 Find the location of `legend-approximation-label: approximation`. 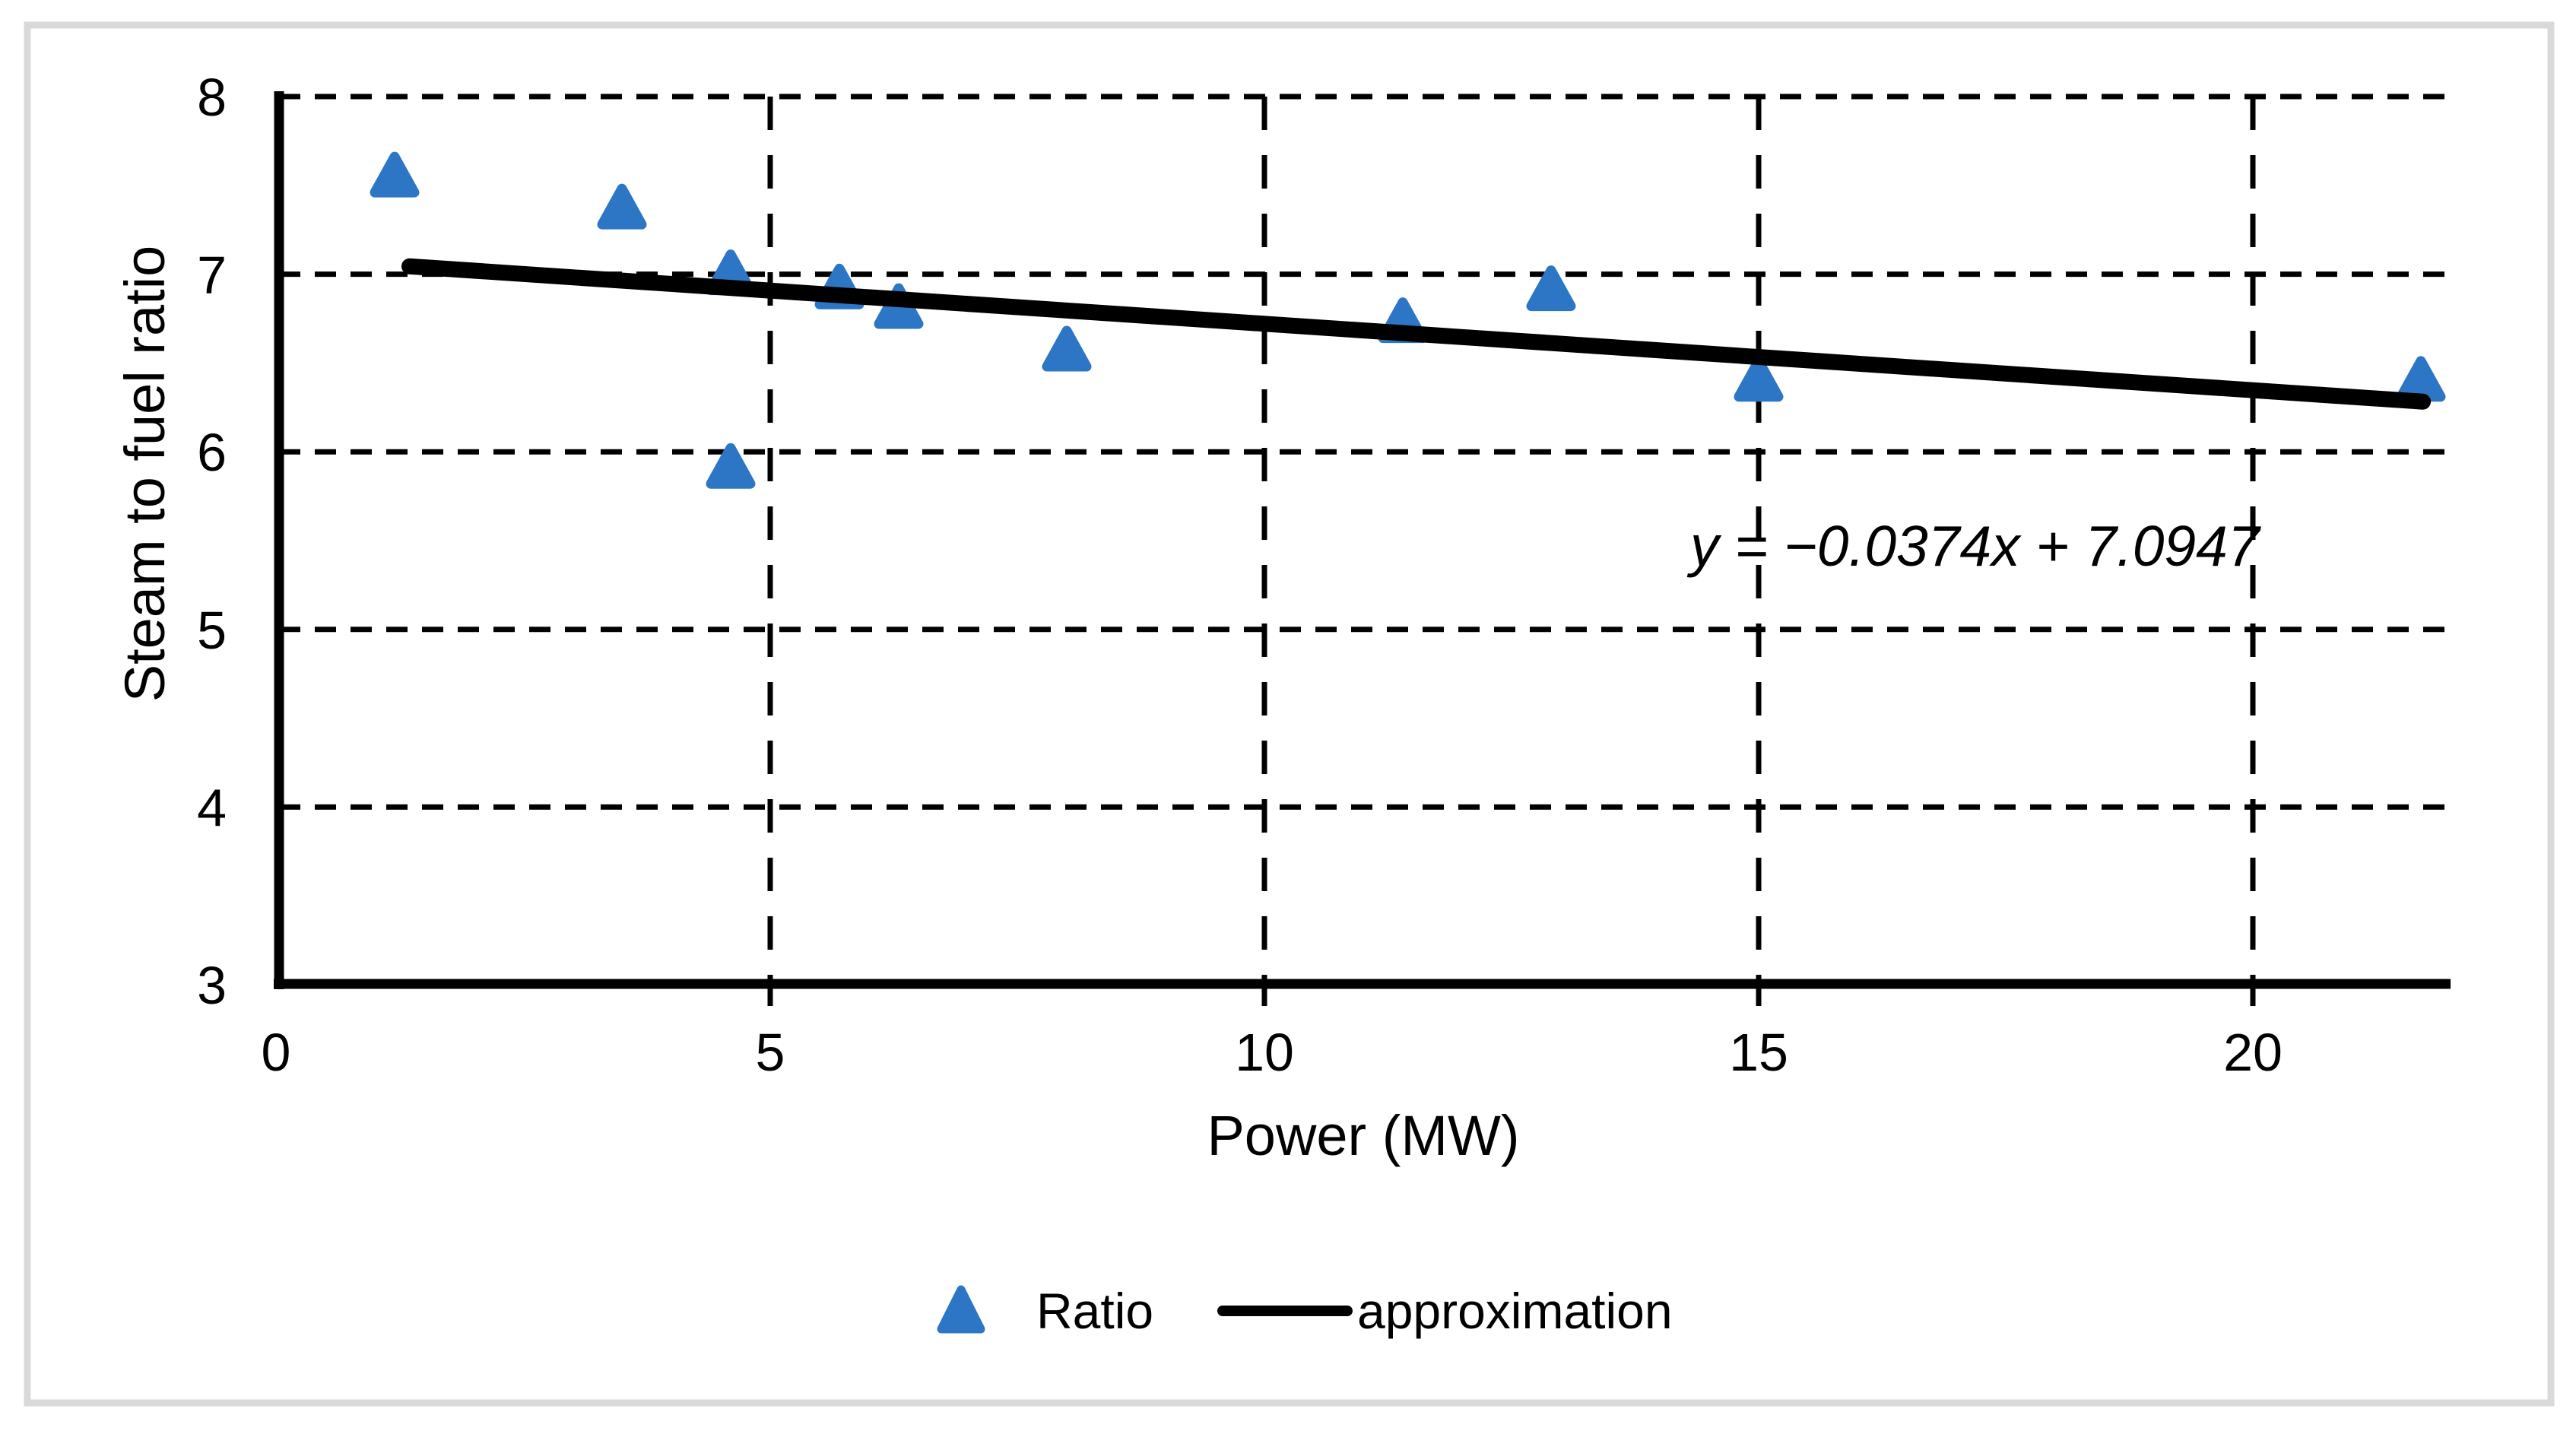

legend-approximation-label: approximation is located at coordinates (1515, 1311).